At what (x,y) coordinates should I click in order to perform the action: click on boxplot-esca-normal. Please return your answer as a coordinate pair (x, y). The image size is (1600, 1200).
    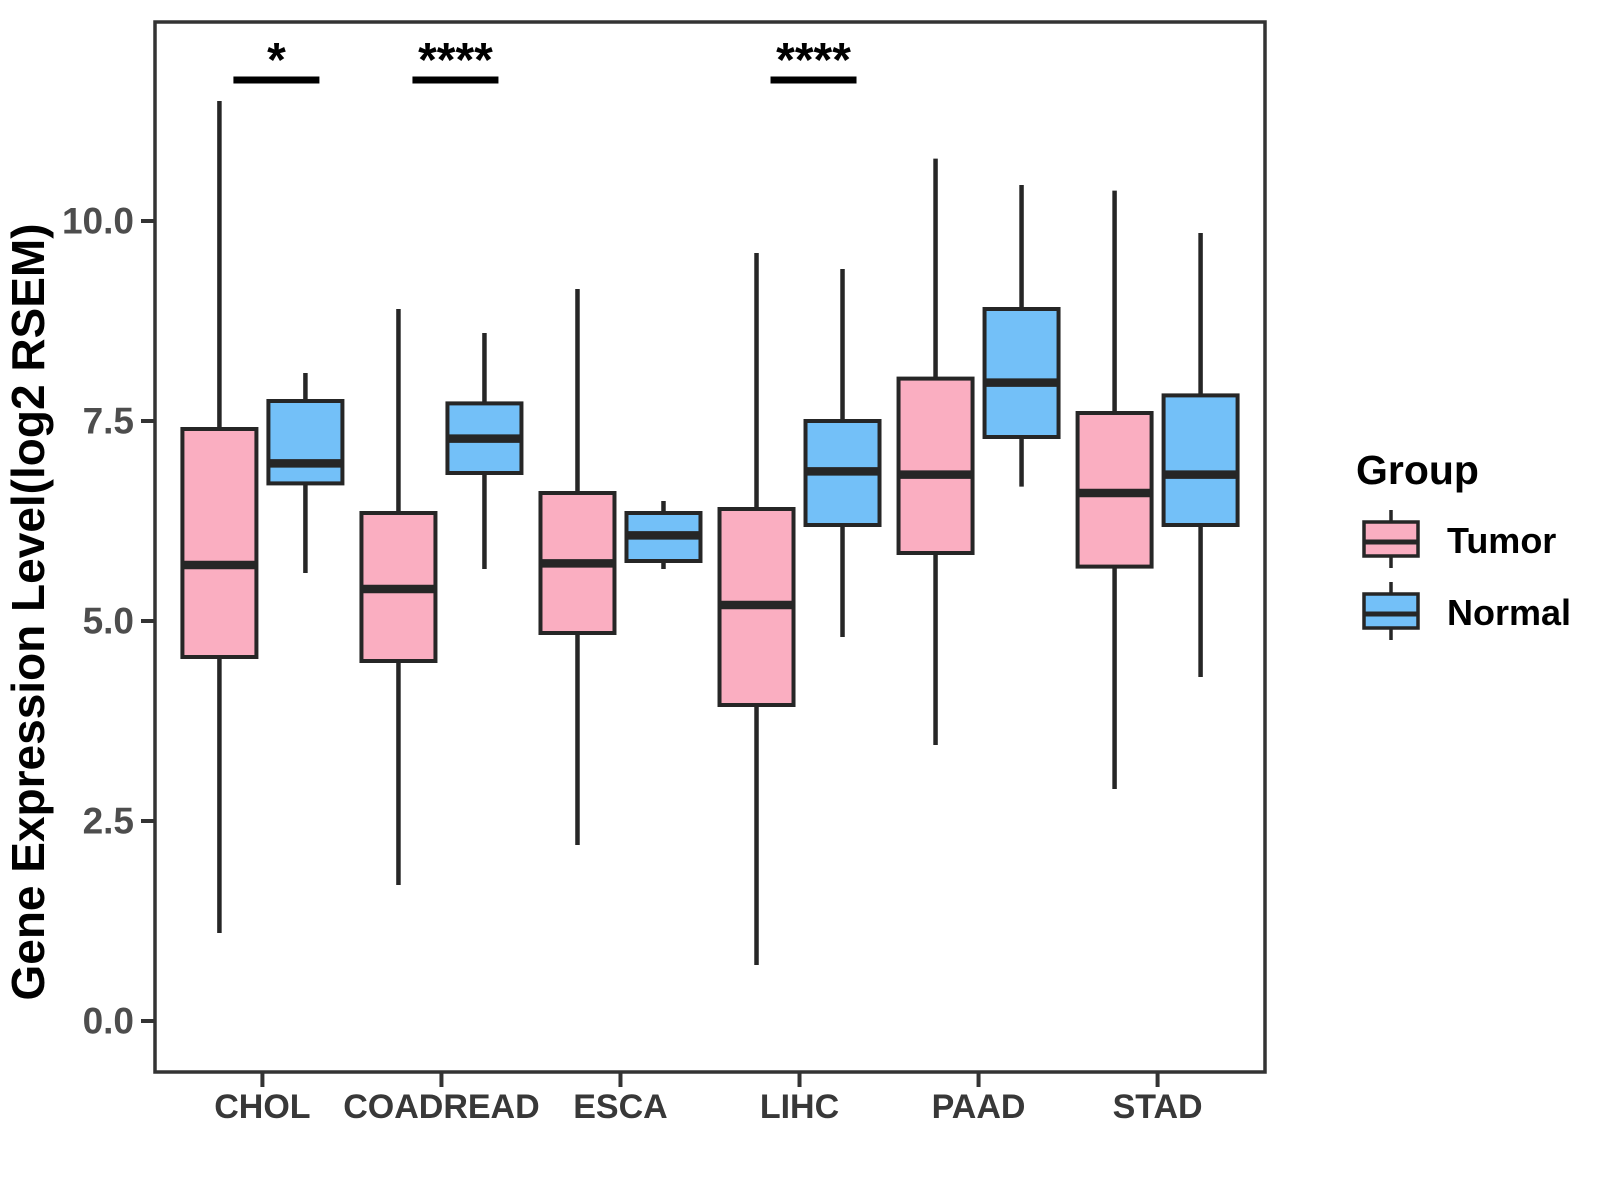
    Looking at the image, I should click on (663, 535).